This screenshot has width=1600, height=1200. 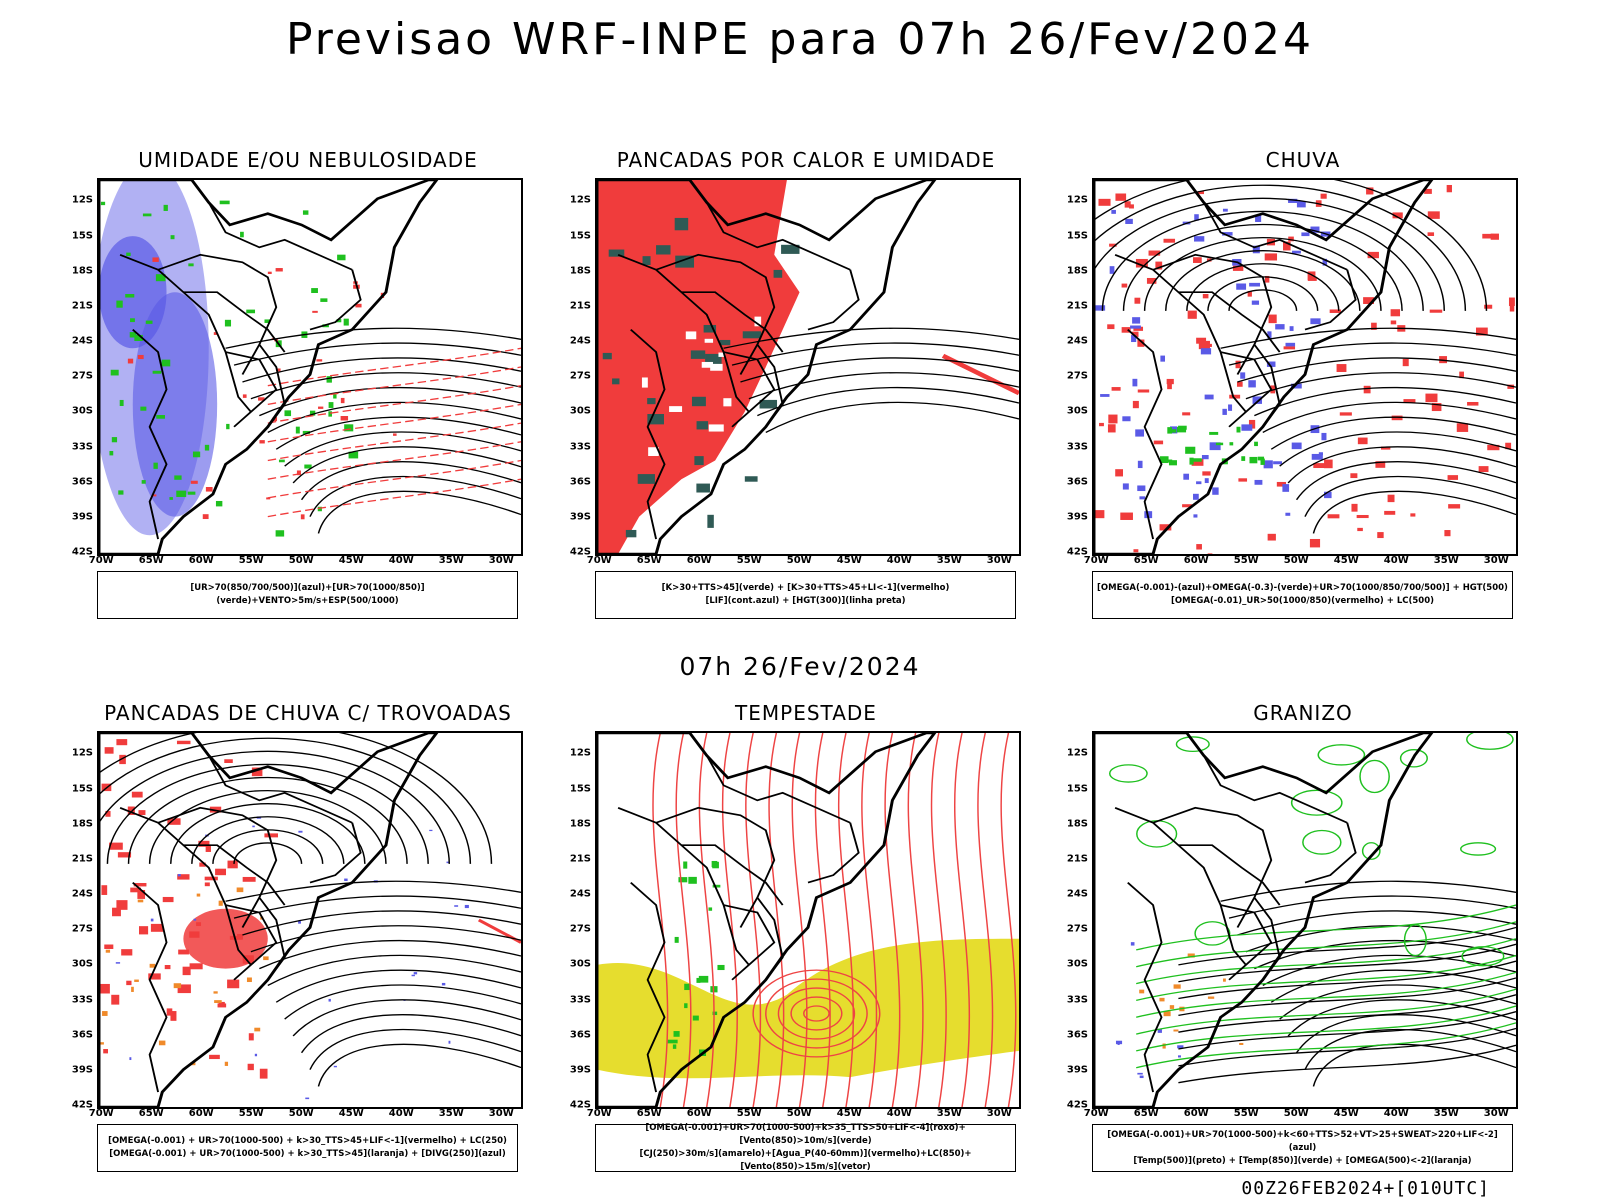 What do you see at coordinates (1303, 160) in the screenshot?
I see `panel-title: CHUVA` at bounding box center [1303, 160].